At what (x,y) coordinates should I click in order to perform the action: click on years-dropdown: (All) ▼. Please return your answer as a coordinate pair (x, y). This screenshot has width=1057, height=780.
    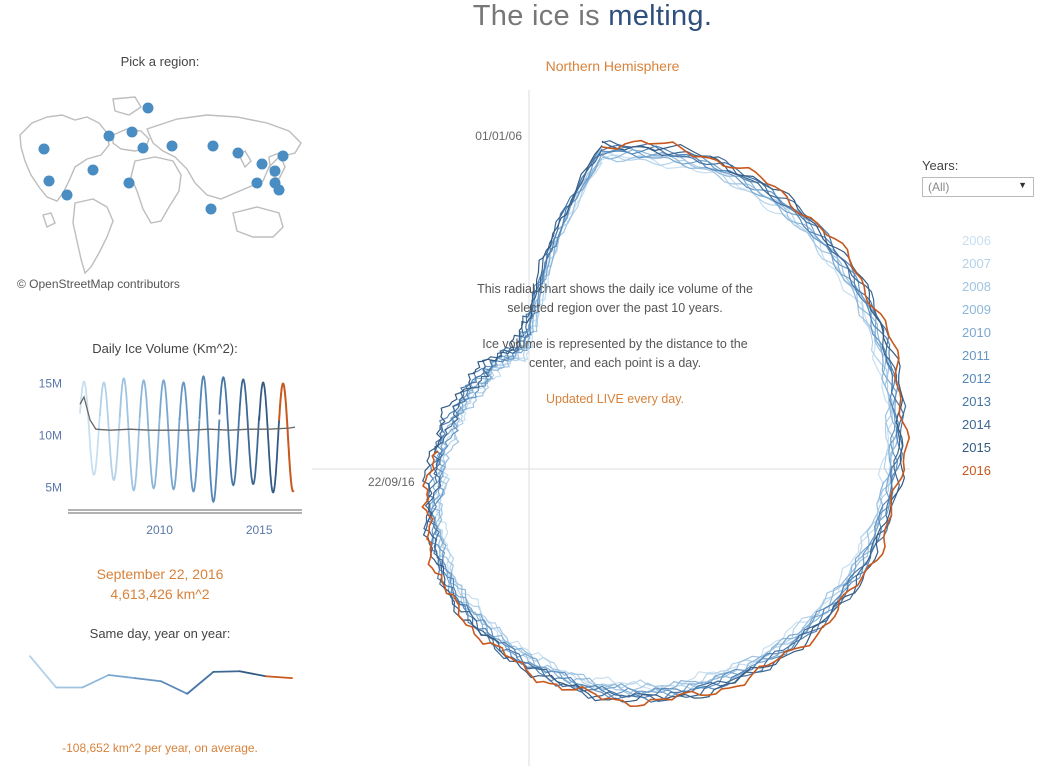
    Looking at the image, I should click on (978, 187).